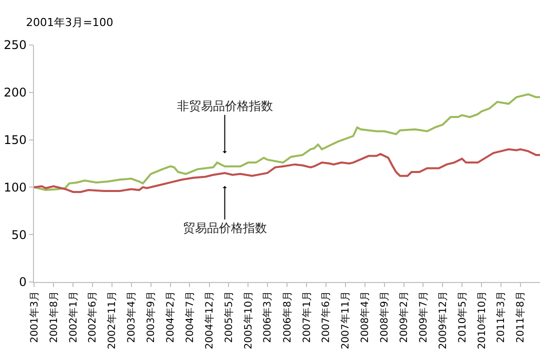 The height and width of the screenshot is (358, 550). Describe the element at coordinates (423, 317) in the screenshot. I see `x-tick-label: 2009年7月` at that location.